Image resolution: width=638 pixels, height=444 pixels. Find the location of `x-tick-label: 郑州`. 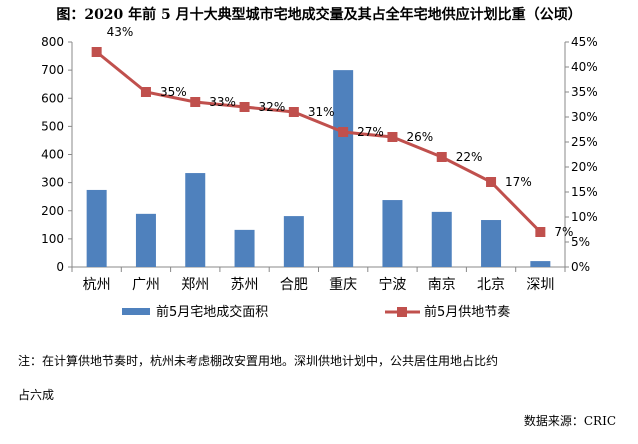

x-tick-label: 郑州 is located at coordinates (195, 285).